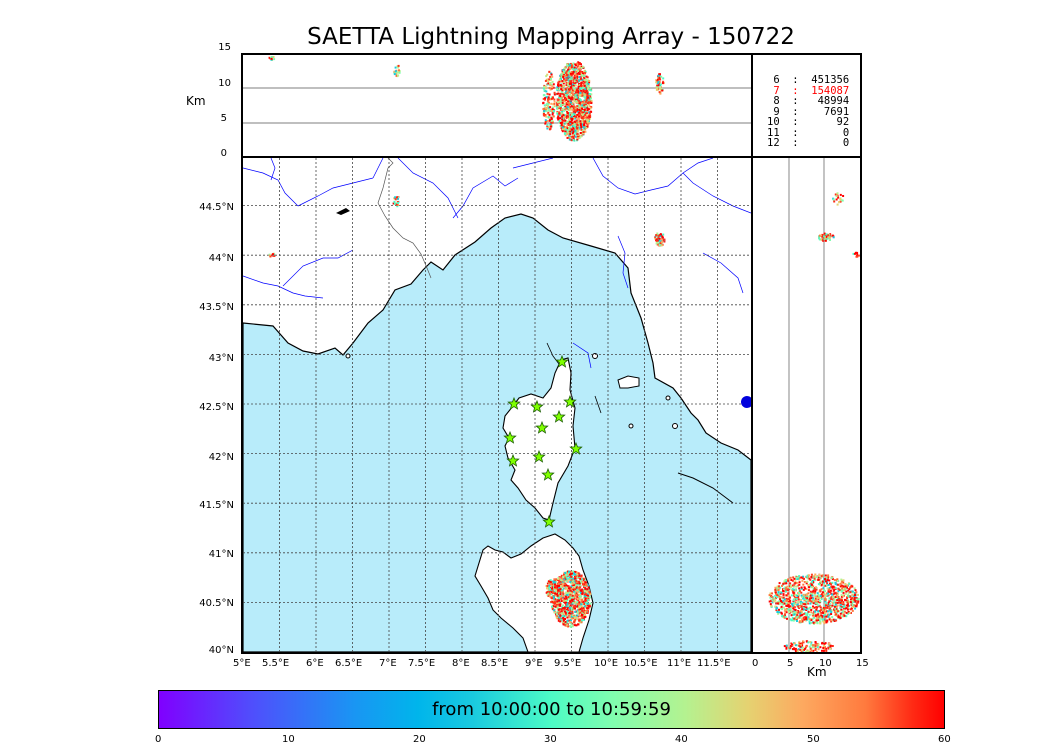  Describe the element at coordinates (576, 448) in the screenshot. I see `station-star-icon` at that location.